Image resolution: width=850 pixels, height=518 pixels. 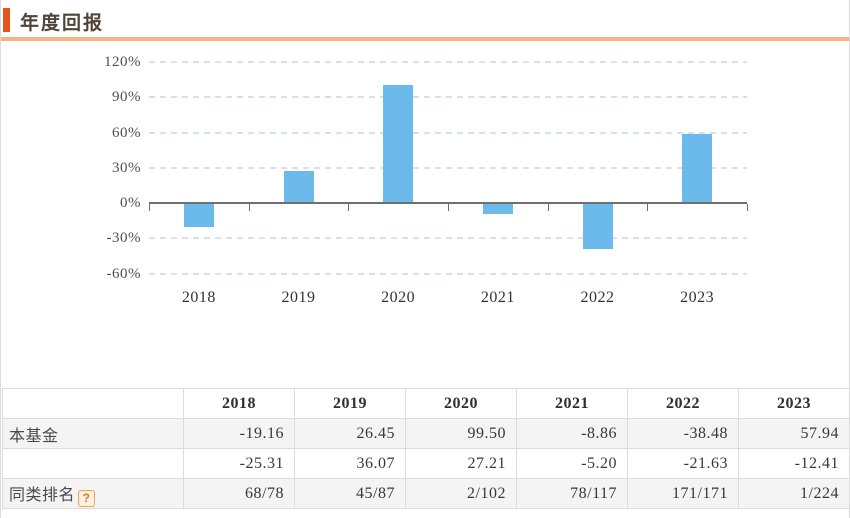 What do you see at coordinates (198, 297) in the screenshot?
I see `x-axis-label-2018: 2018` at bounding box center [198, 297].